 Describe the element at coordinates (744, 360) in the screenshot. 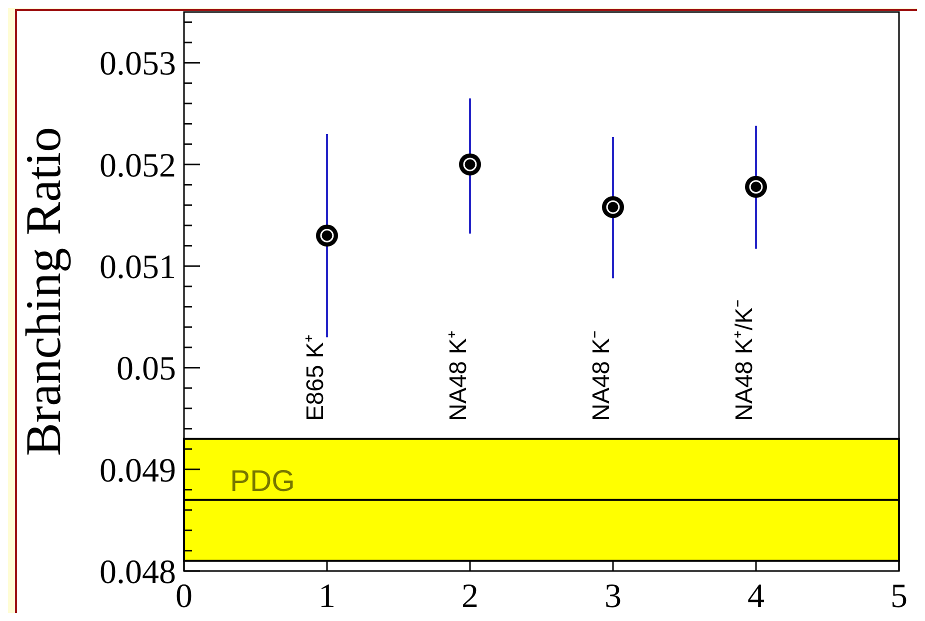

I see `annotation: NA48 K⁺/K⁻` at that location.